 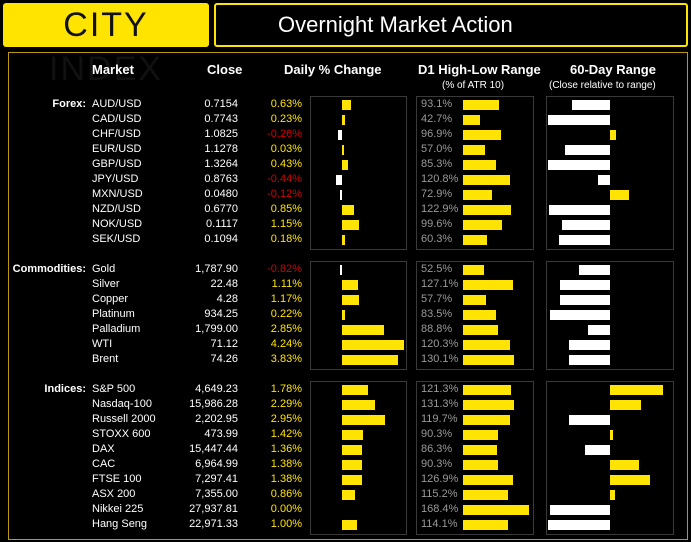 I want to click on daily-change-value: 0.18%, so click(x=286, y=239).